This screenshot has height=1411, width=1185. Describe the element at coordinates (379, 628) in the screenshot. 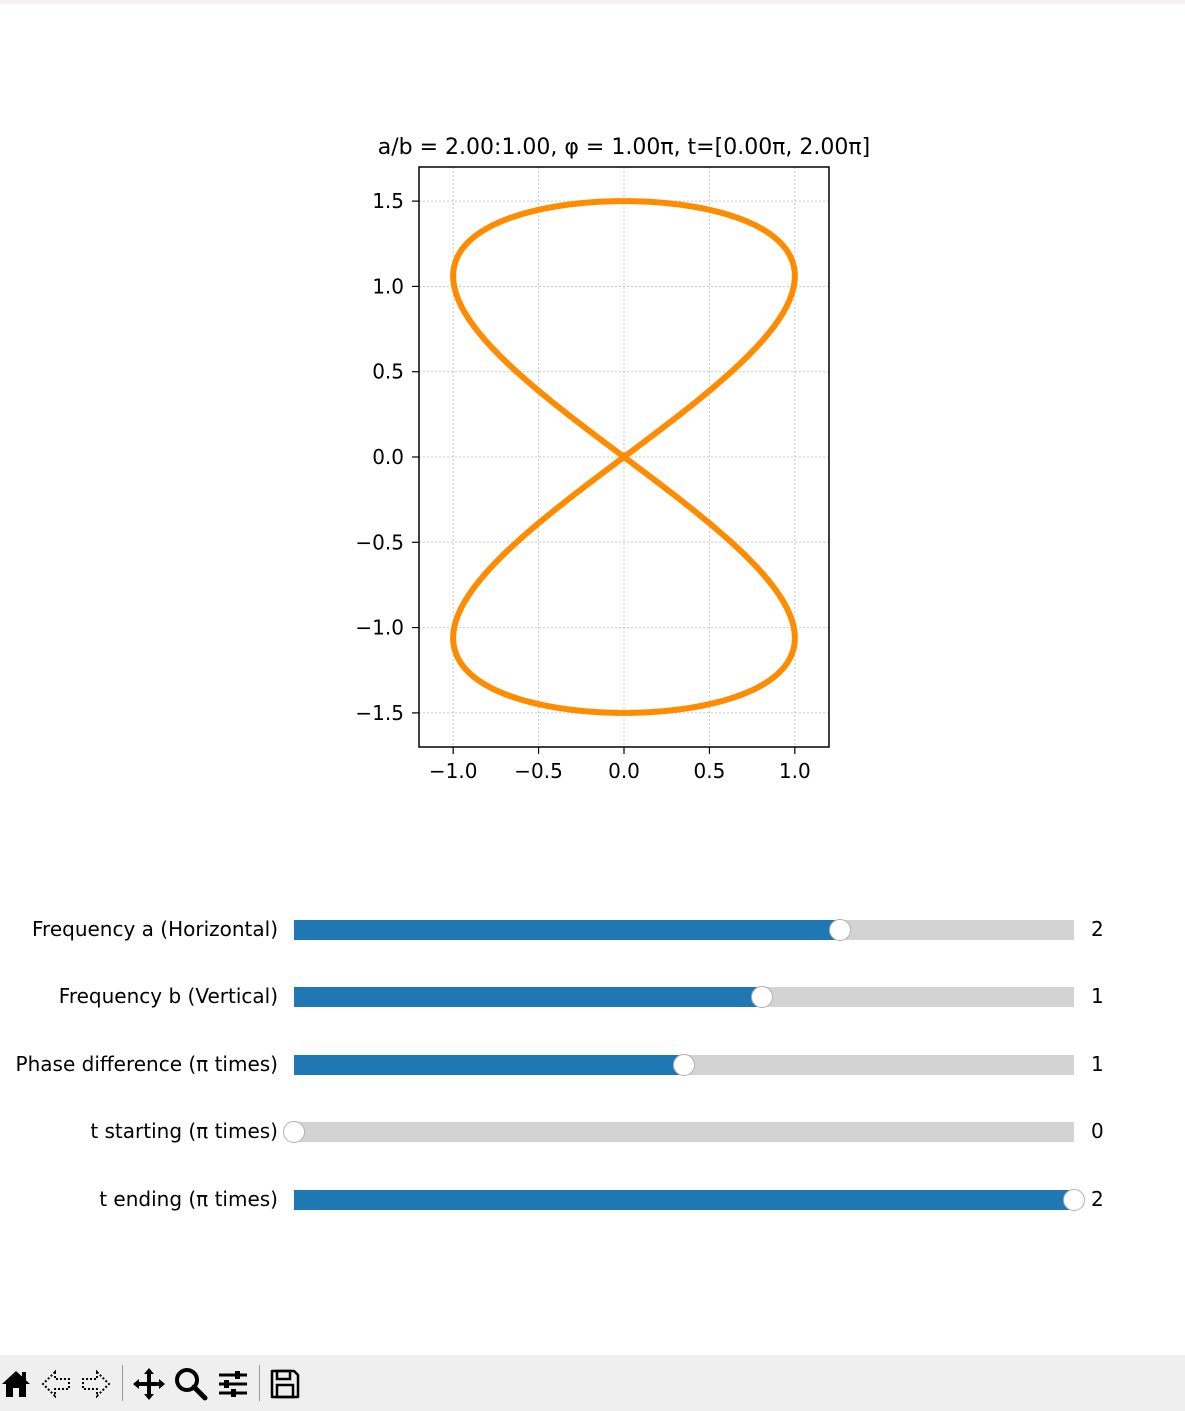

I see `y-tick-label: −1.0` at that location.